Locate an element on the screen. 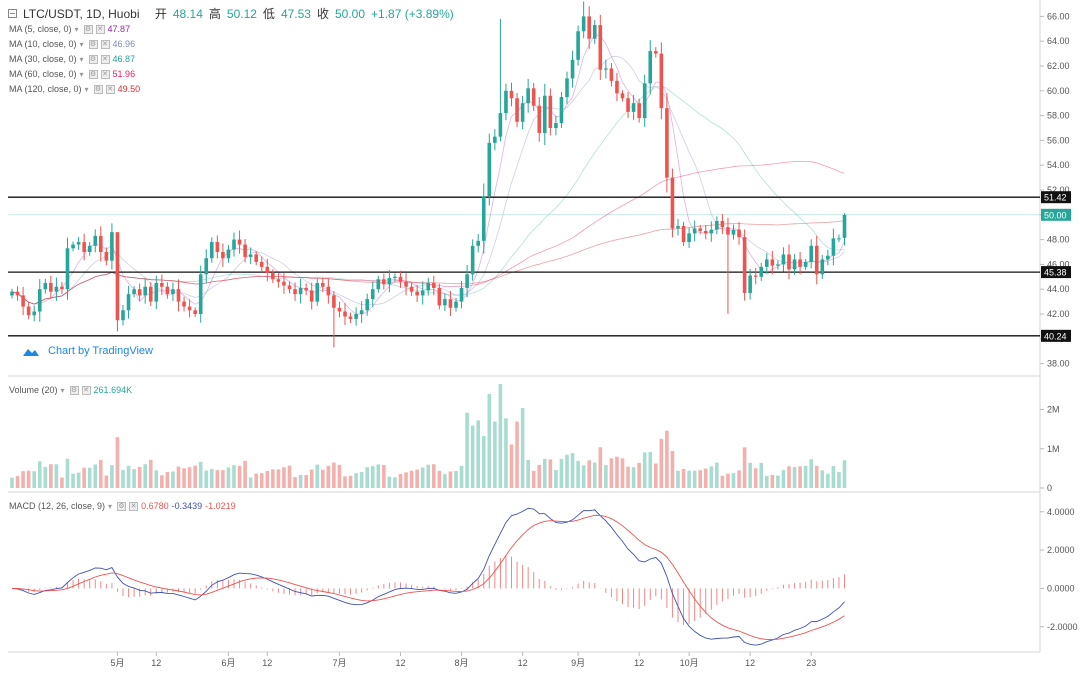  high-value: 50.12 is located at coordinates (241, 13).